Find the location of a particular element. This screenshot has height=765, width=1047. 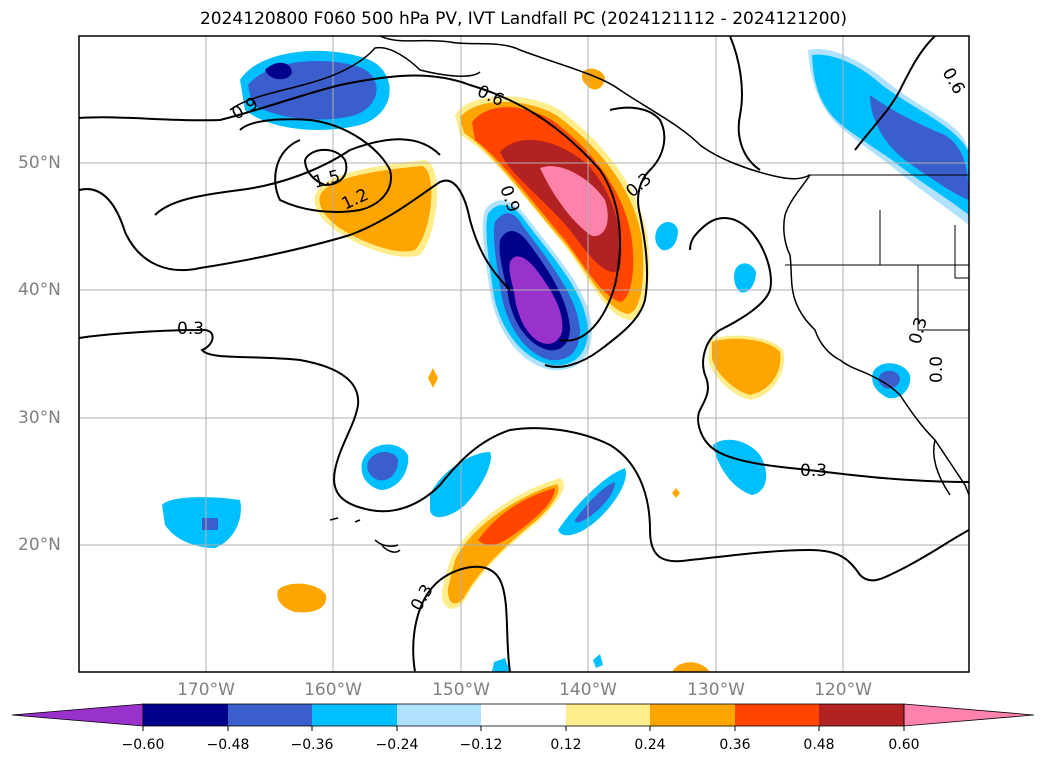

positive-anomaly-california-offshore is located at coordinates (746, 367).